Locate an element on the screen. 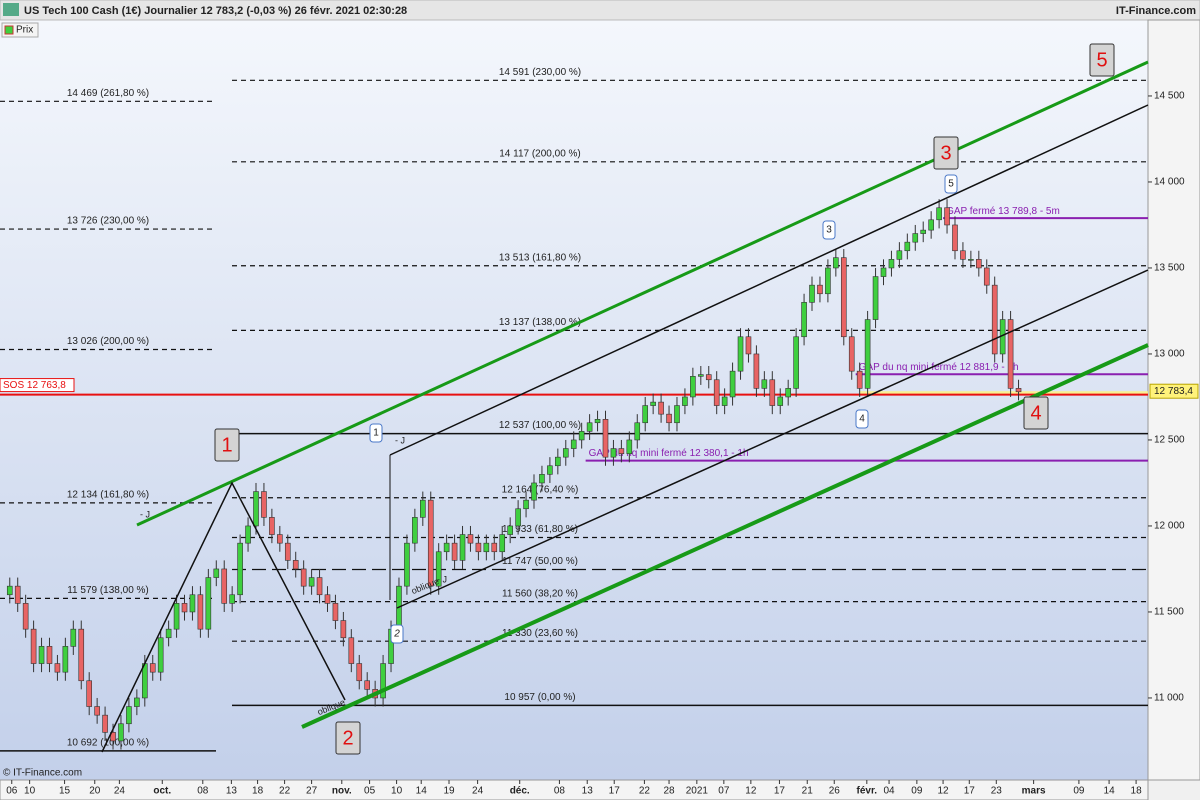 This screenshot has height=800, width=1200. wave-label: 2 is located at coordinates (347, 738).